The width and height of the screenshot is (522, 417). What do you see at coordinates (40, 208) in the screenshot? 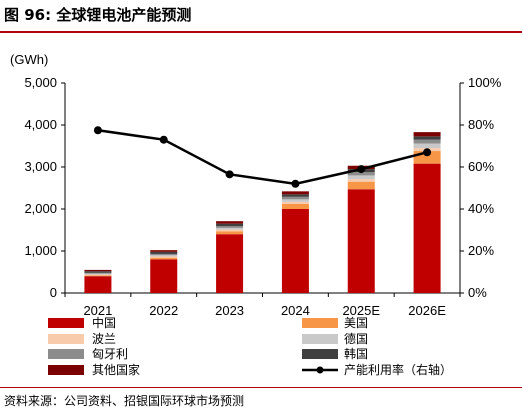
I see `left-tick-label: 2,000` at bounding box center [40, 208].